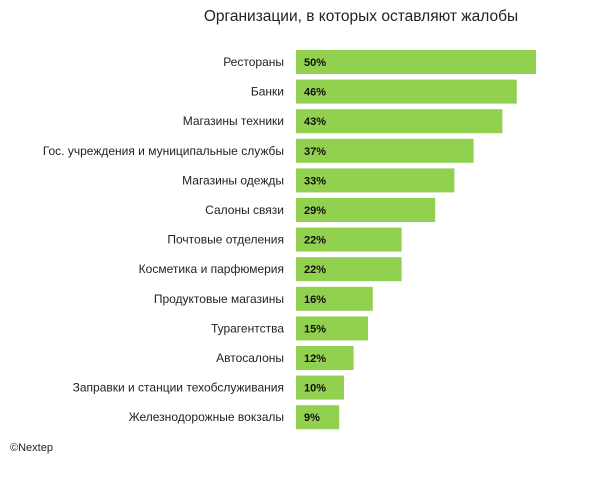  What do you see at coordinates (315, 359) in the screenshot?
I see `value-label: 12%` at bounding box center [315, 359].